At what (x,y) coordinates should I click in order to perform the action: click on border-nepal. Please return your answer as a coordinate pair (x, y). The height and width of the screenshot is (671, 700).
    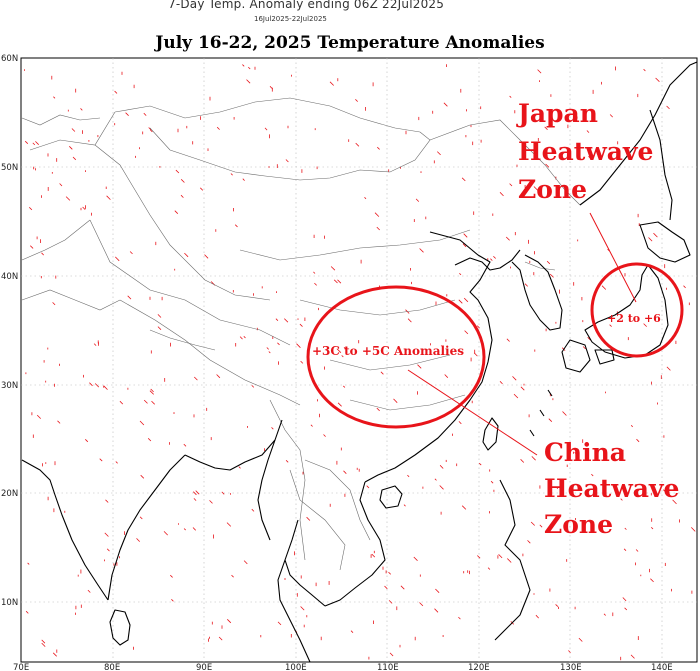
    Looking at the image, I should click on (182, 340).